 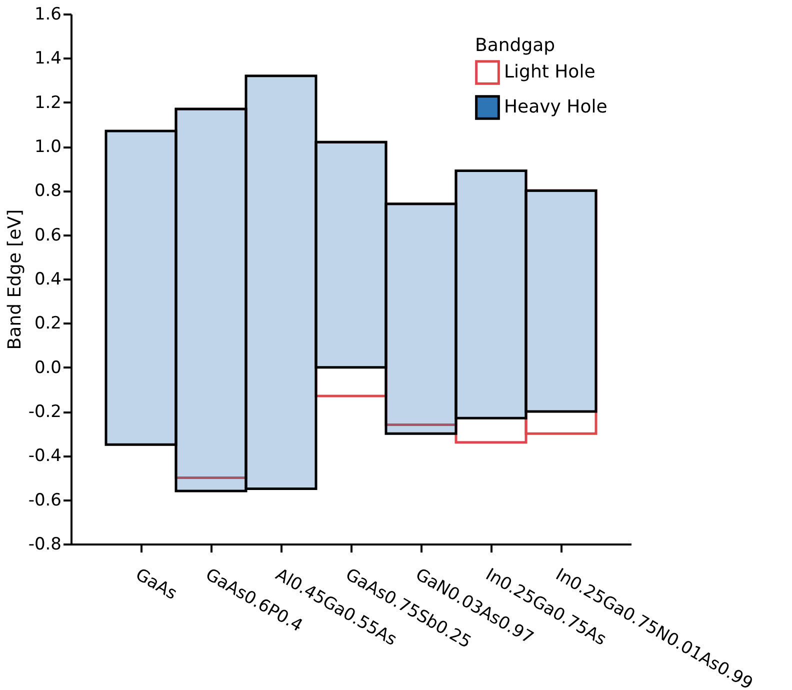 I want to click on y-tick-label: 1.0, so click(x=48, y=147).